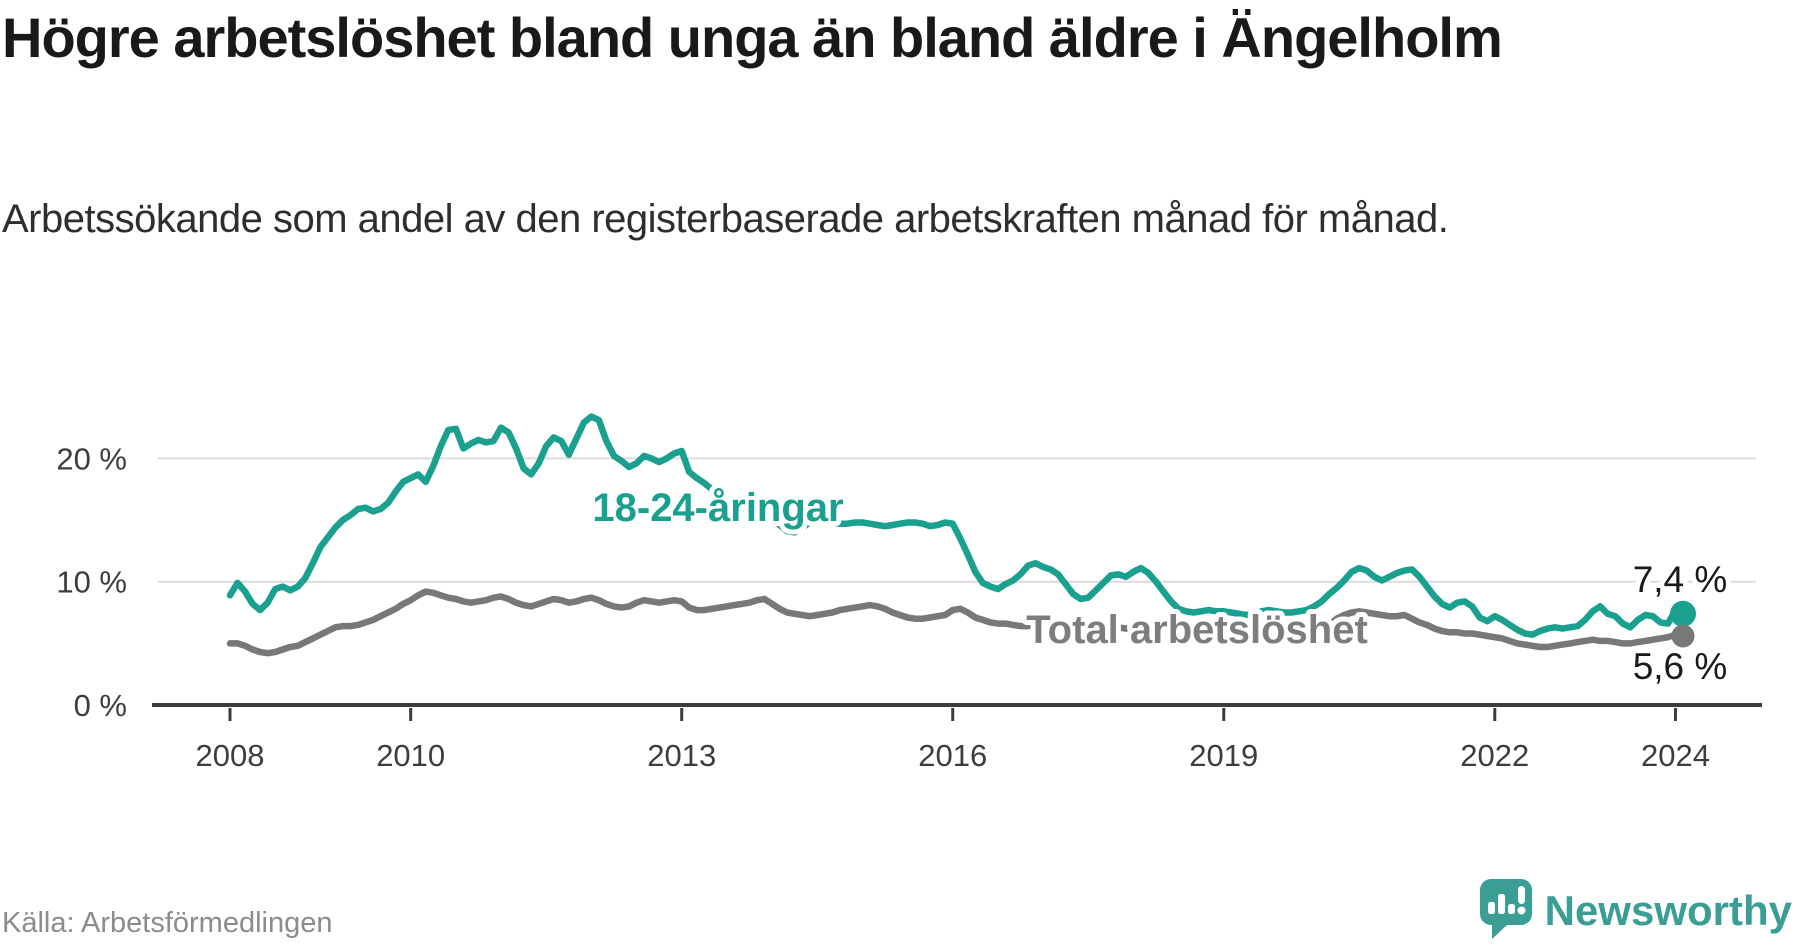 This screenshot has height=948, width=1800. I want to click on x-axis-tick-label: 2010, so click(410, 755).